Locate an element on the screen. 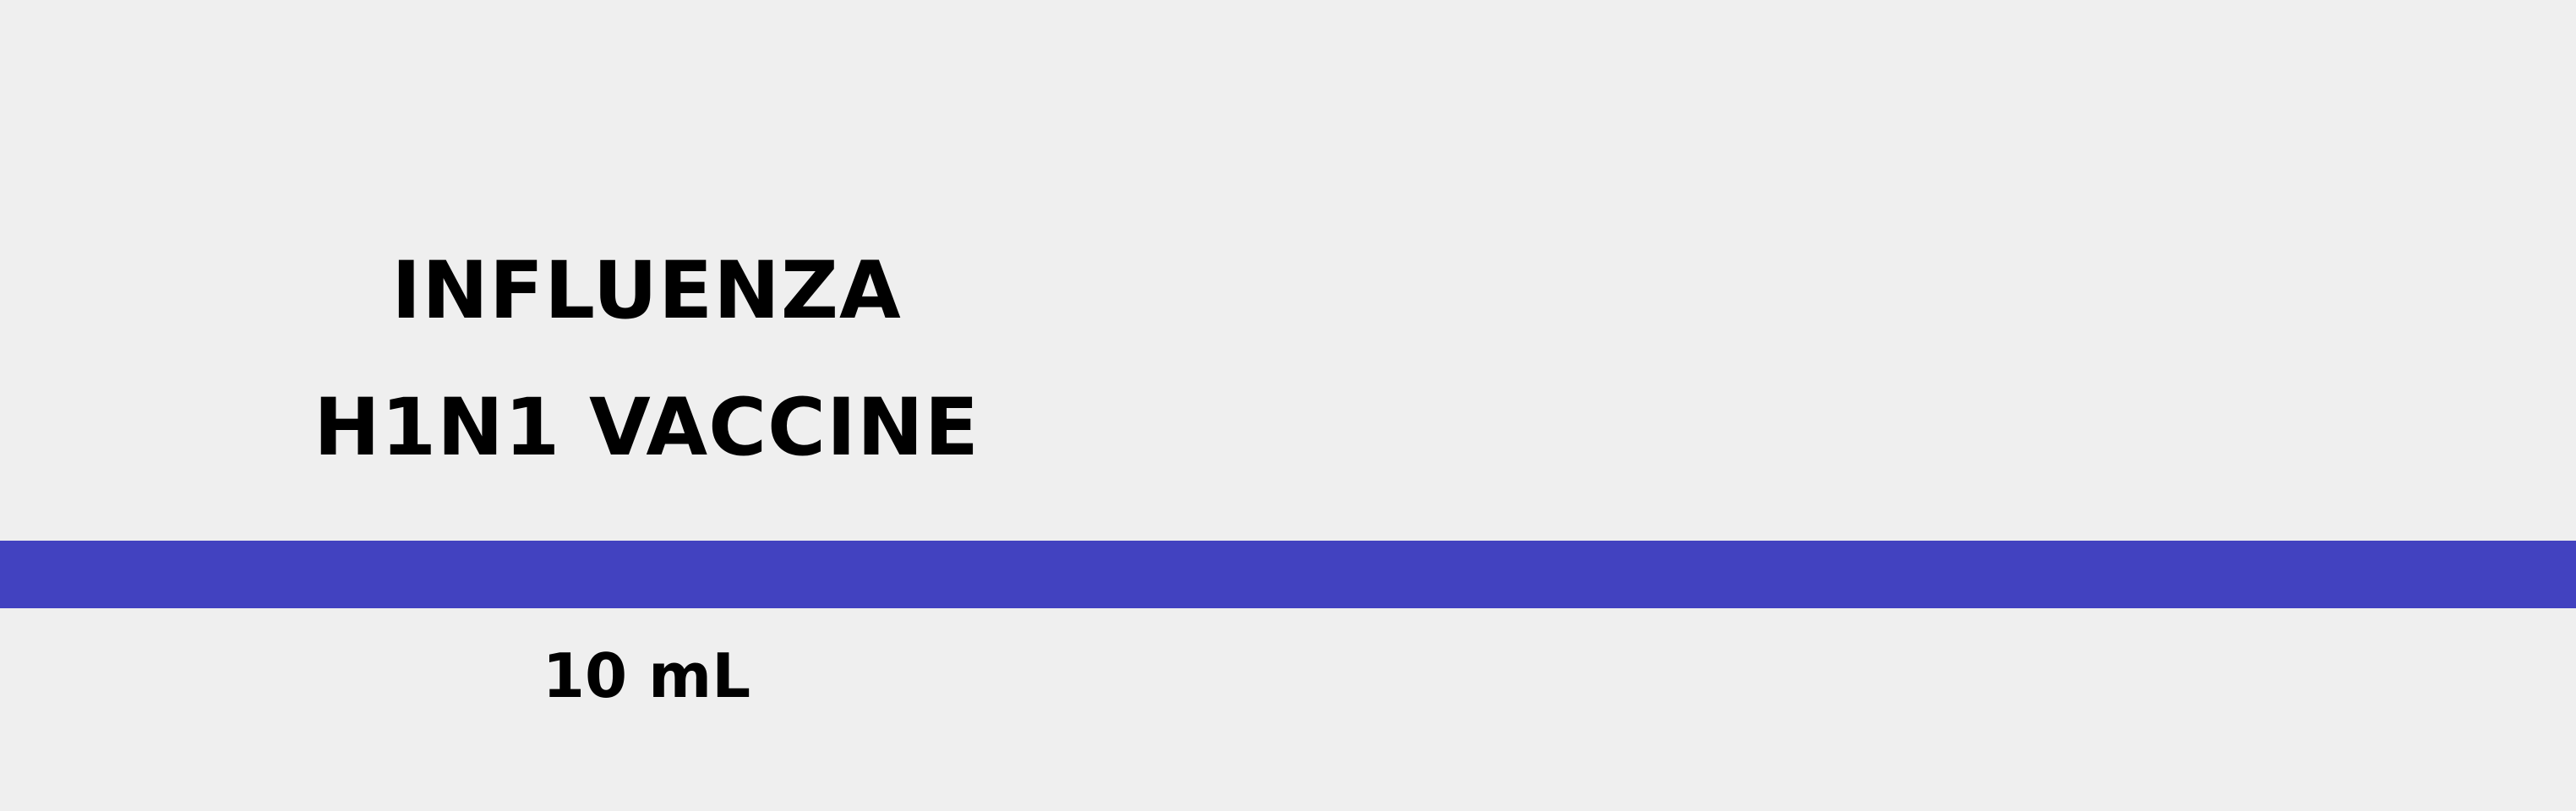 Image resolution: width=2576 pixels, height=811 pixels. vaccine-volume: 10 mL is located at coordinates (646, 675).